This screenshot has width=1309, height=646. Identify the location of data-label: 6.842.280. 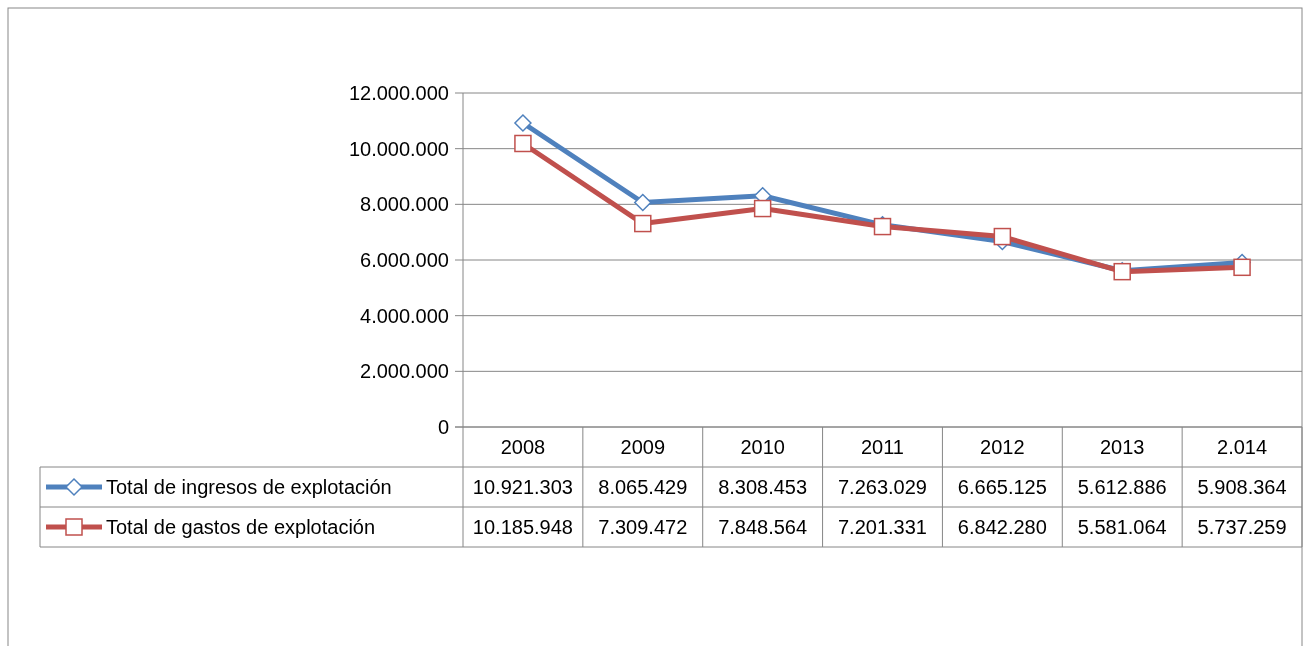
(1002, 527).